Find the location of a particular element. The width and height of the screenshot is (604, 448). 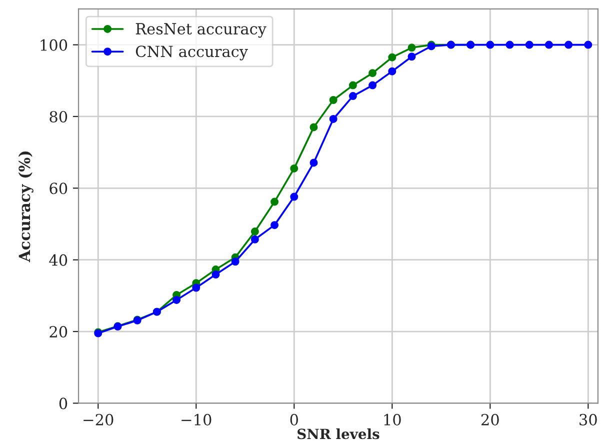

x-tick-label: 20 is located at coordinates (490, 420).